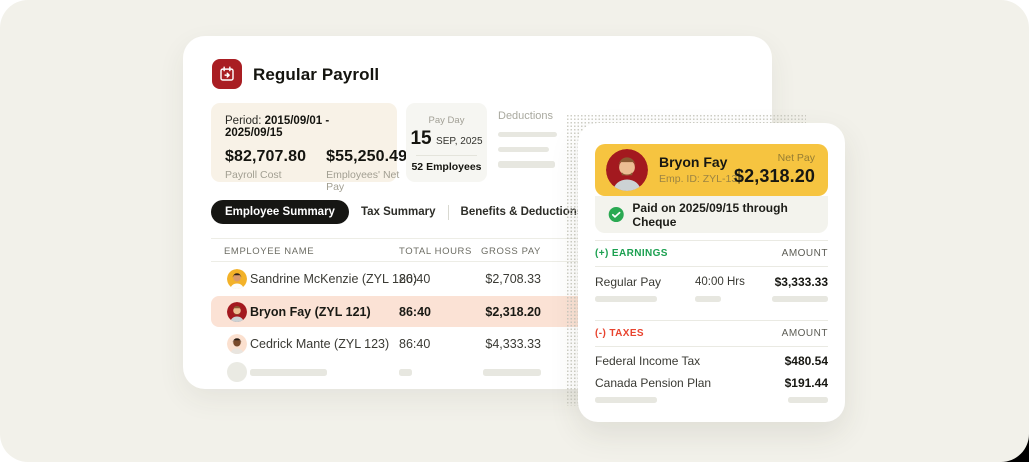 The height and width of the screenshot is (462, 1029). I want to click on paid-status-bar: Paid on 2025/09/15 through Cheque, so click(711, 214).